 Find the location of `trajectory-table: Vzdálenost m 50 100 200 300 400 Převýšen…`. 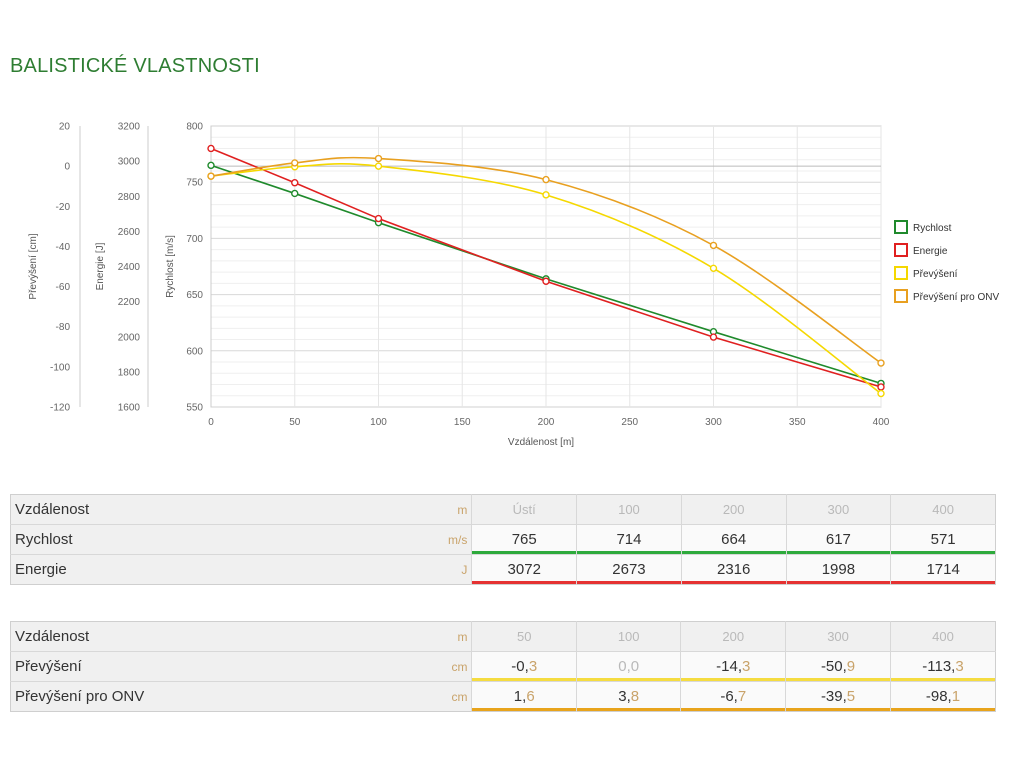

trajectory-table: Vzdálenost m 50 100 200 300 400 Převýšen… is located at coordinates (503, 666).